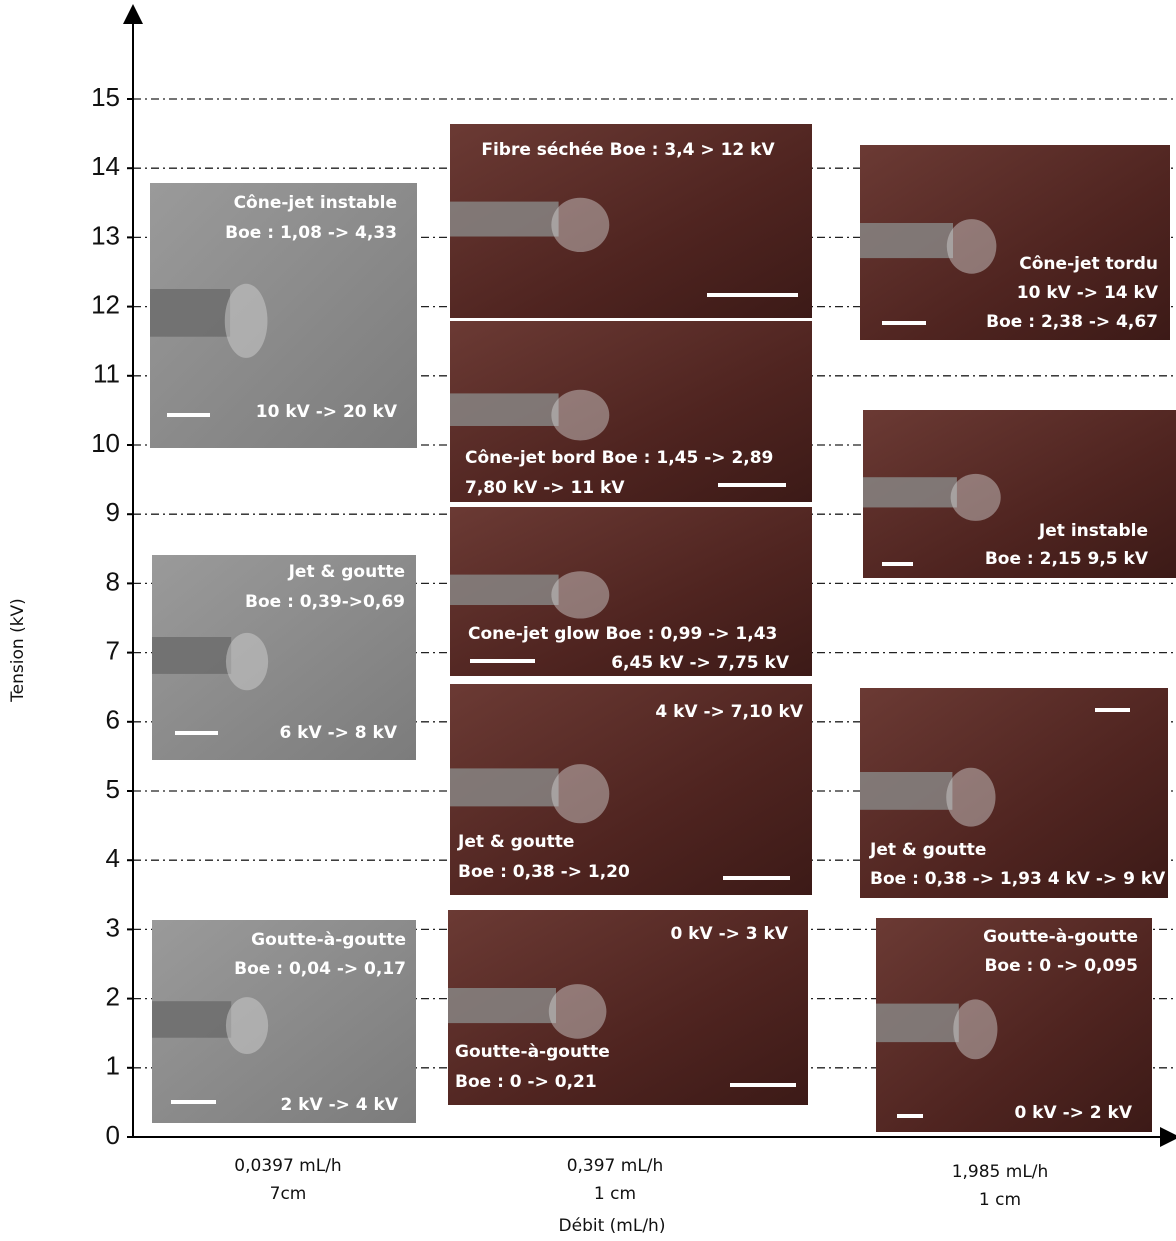 The image size is (1176, 1241). I want to click on y-tick-label: 2, so click(113, 996).